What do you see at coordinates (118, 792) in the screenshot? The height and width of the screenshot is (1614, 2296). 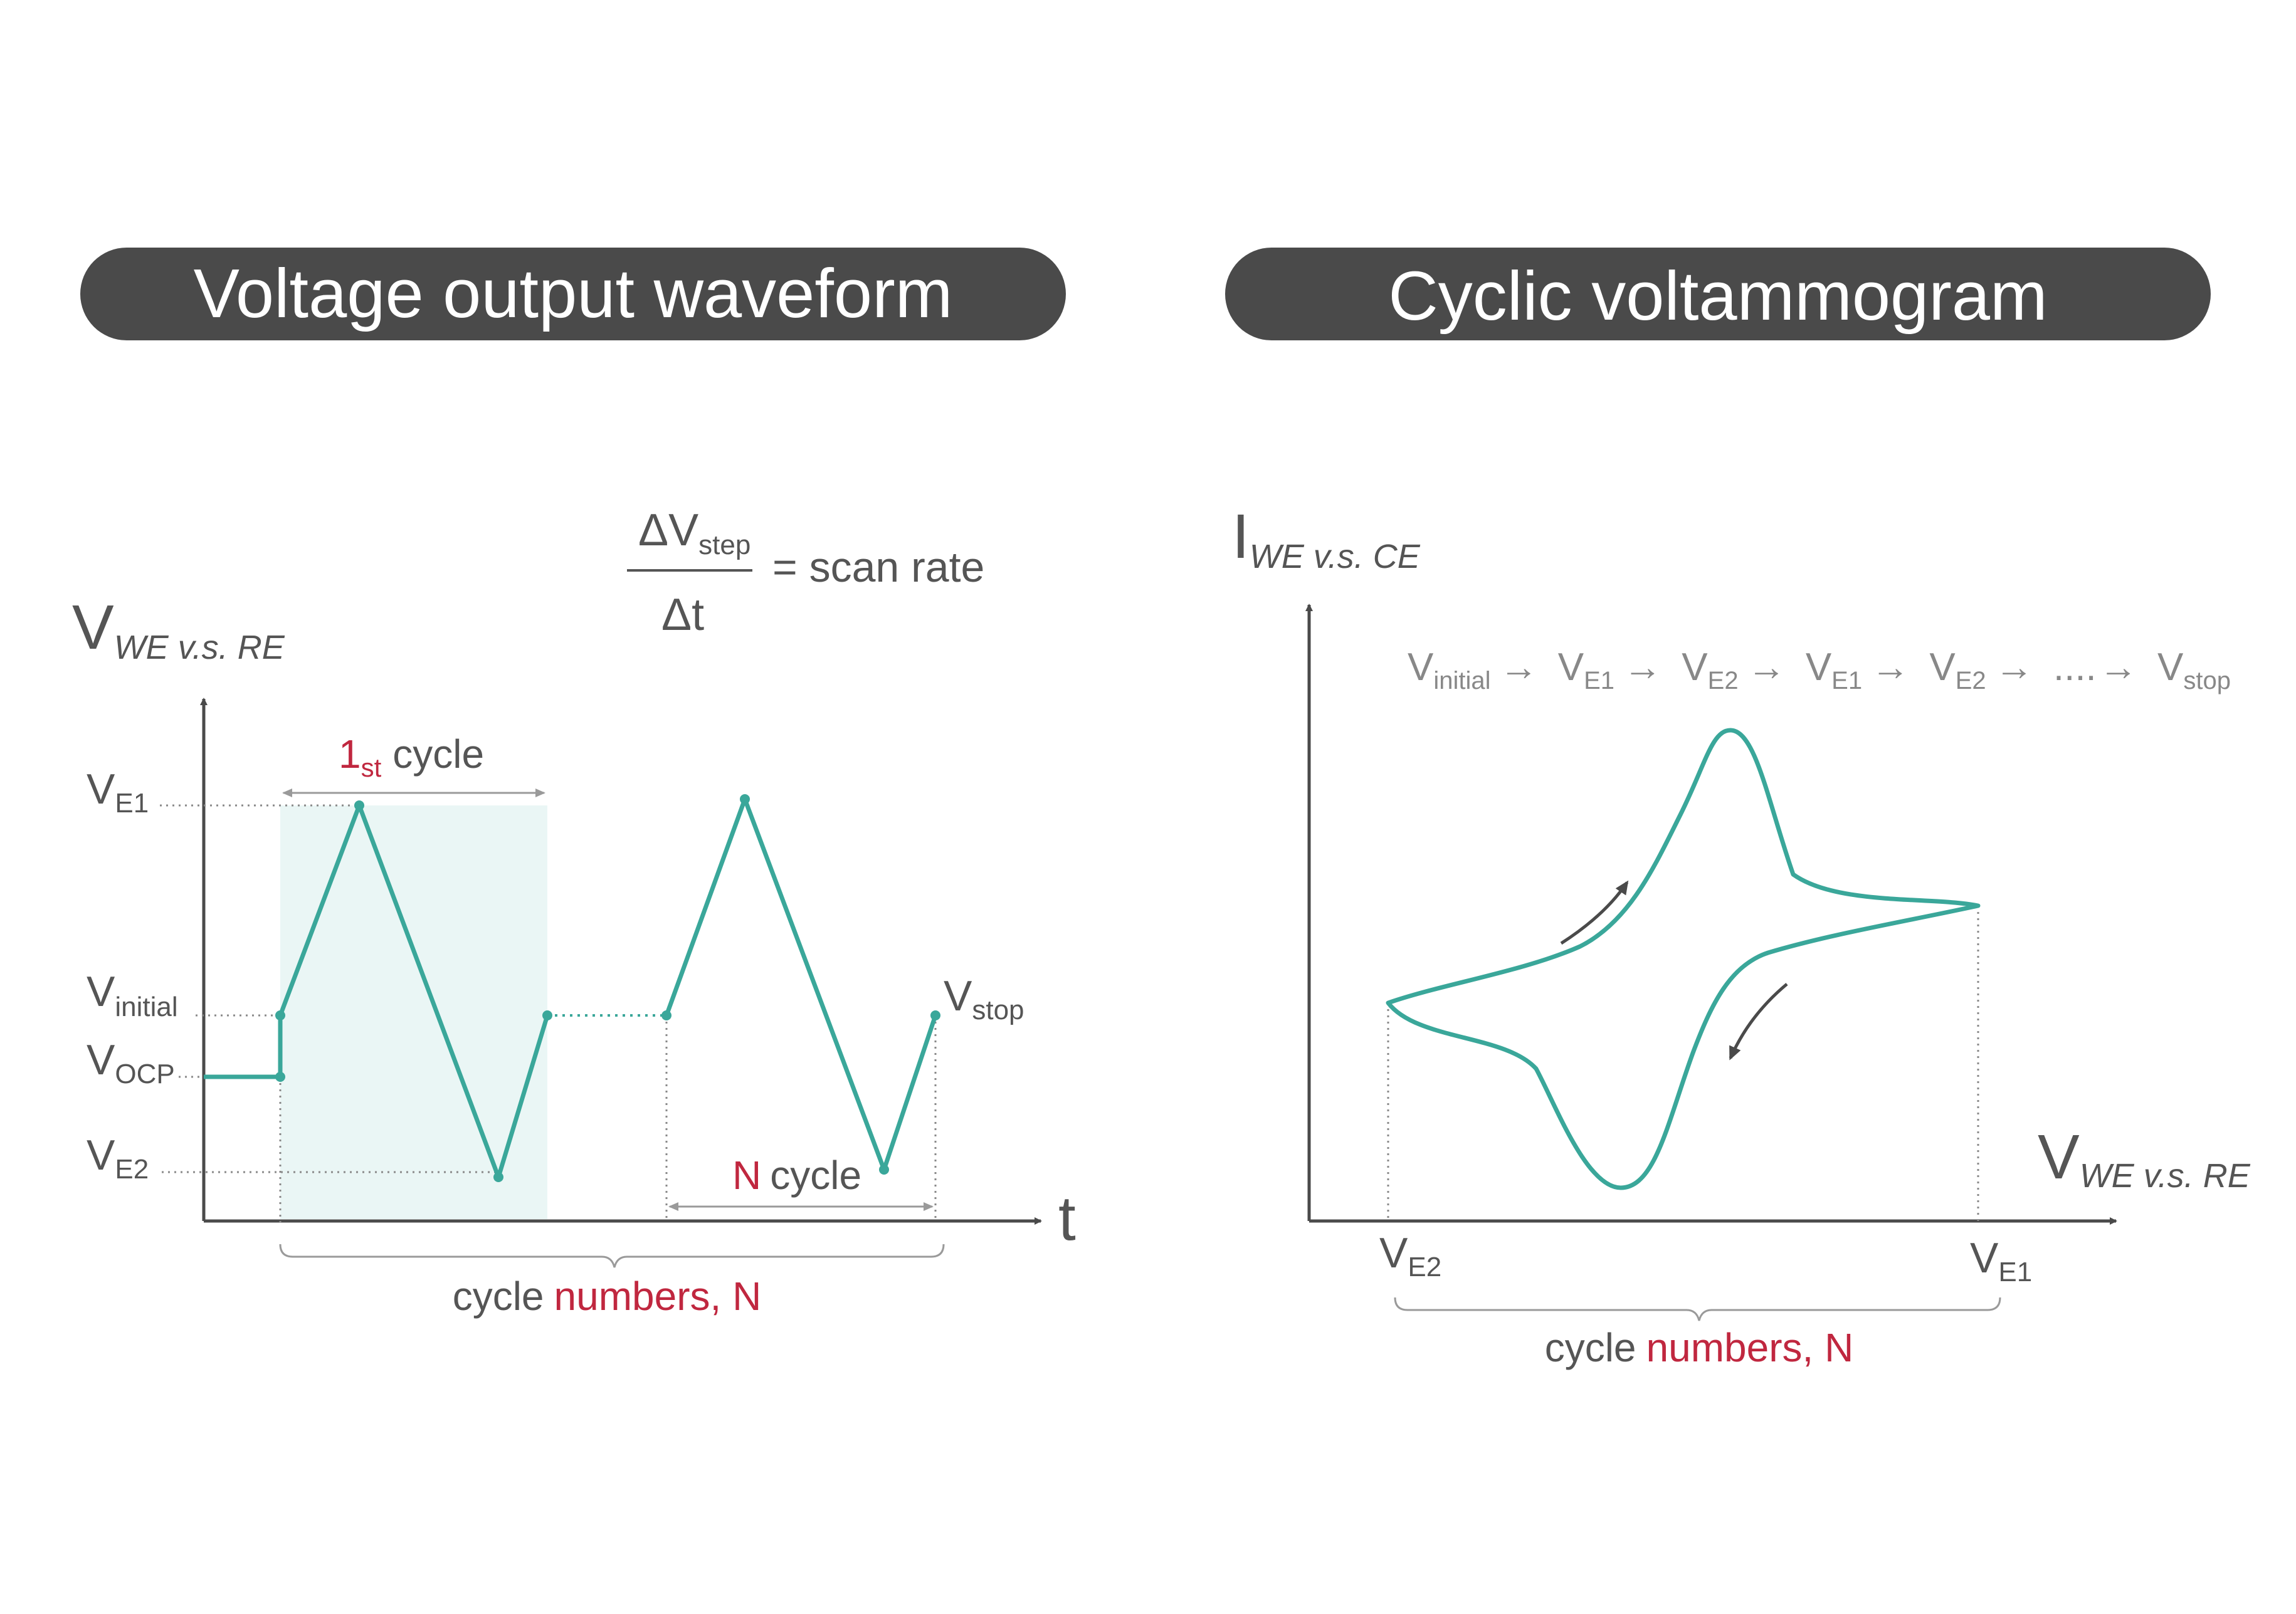 I see `ve1-label: VE1` at bounding box center [118, 792].